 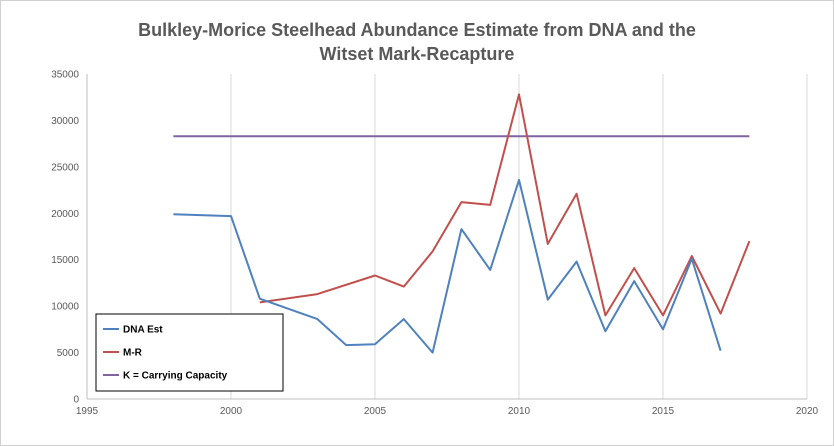 What do you see at coordinates (807, 411) in the screenshot?
I see `x-tick-label: 2020` at bounding box center [807, 411].